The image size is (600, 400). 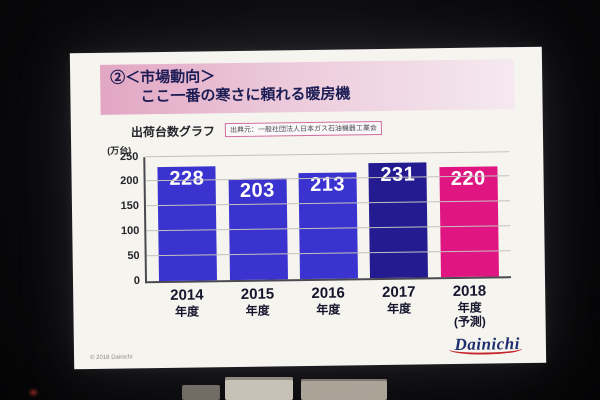 I want to click on x-axis-label-2016: 2016 年度, so click(x=328, y=308).